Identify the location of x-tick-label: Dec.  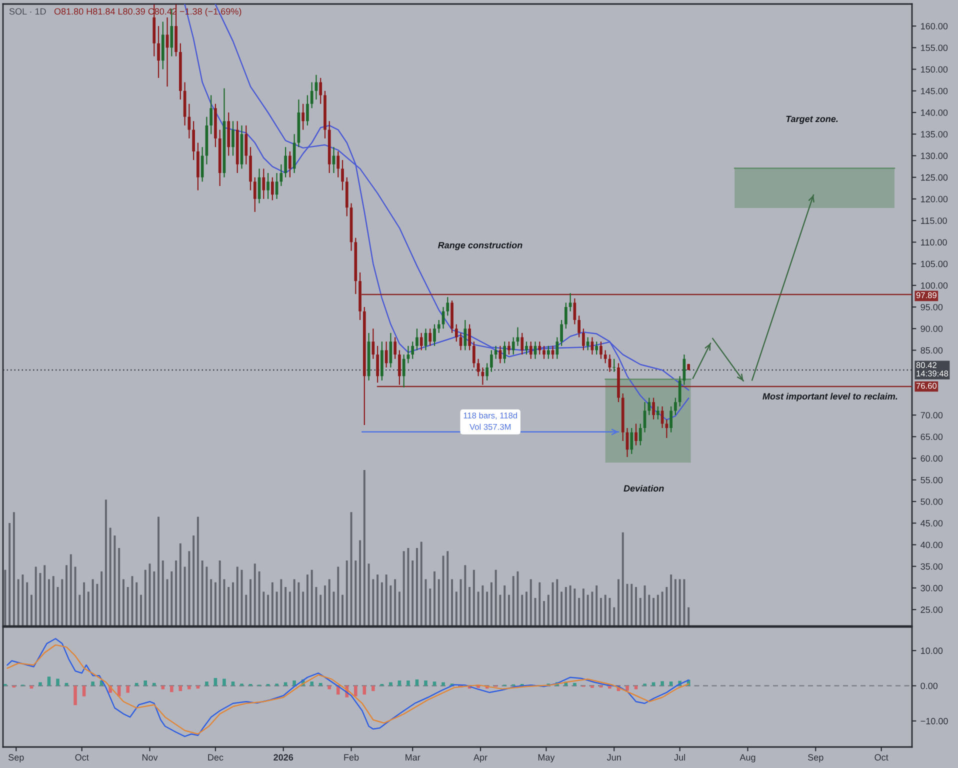
(216, 757).